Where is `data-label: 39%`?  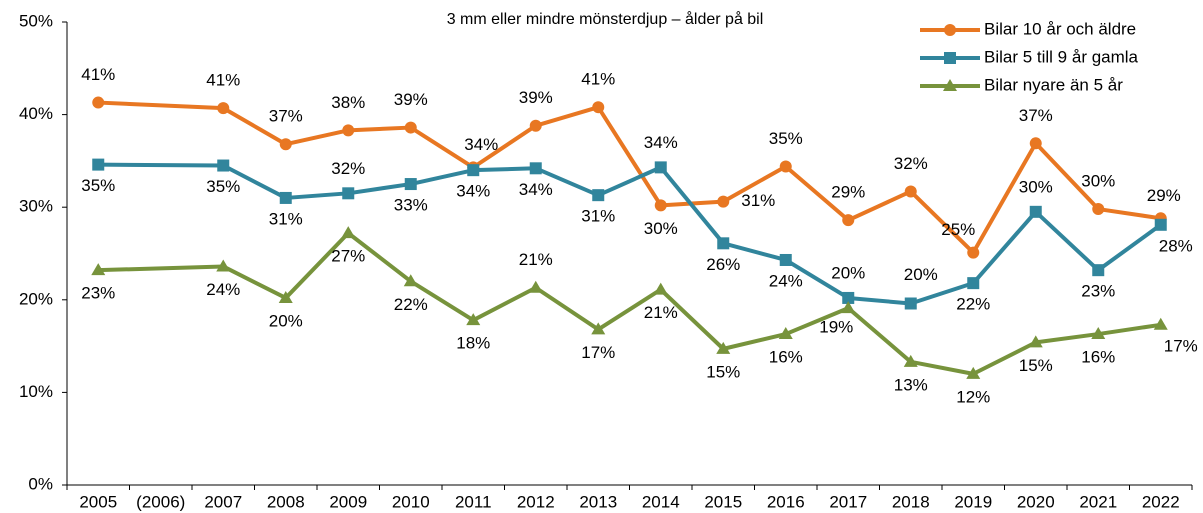
data-label: 39% is located at coordinates (536, 97).